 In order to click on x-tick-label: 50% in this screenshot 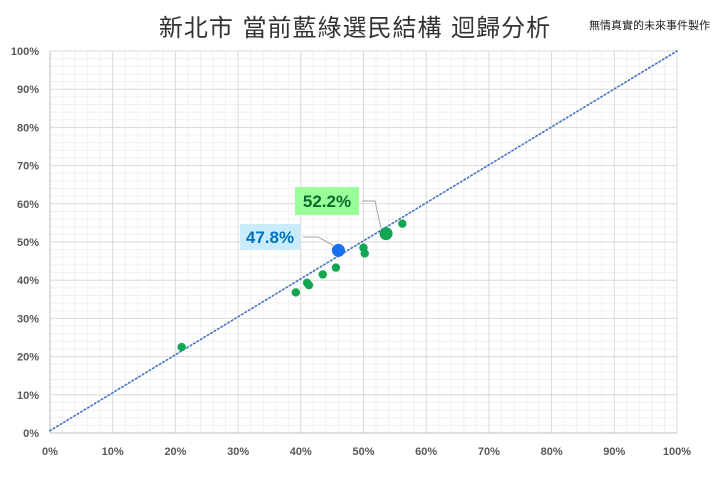, I will do `click(363, 452)`.